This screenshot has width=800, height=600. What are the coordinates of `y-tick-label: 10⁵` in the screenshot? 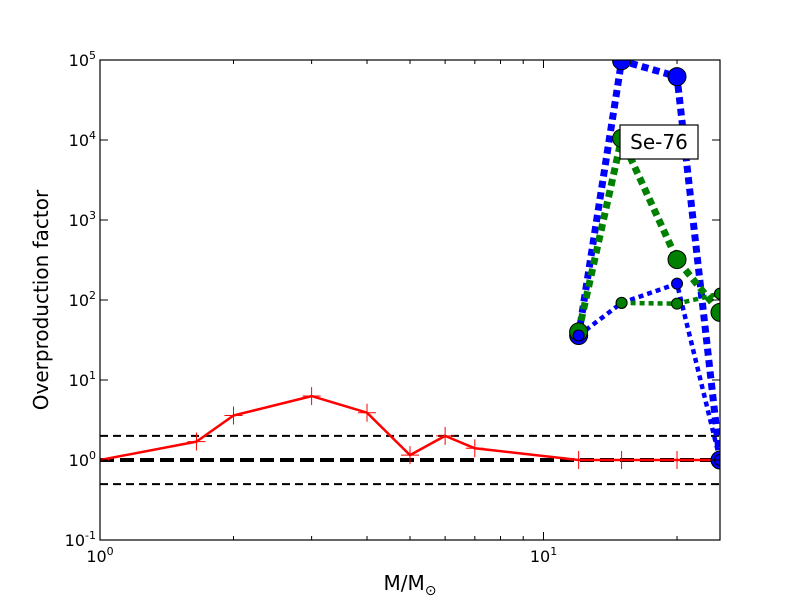 It's located at (82, 59).